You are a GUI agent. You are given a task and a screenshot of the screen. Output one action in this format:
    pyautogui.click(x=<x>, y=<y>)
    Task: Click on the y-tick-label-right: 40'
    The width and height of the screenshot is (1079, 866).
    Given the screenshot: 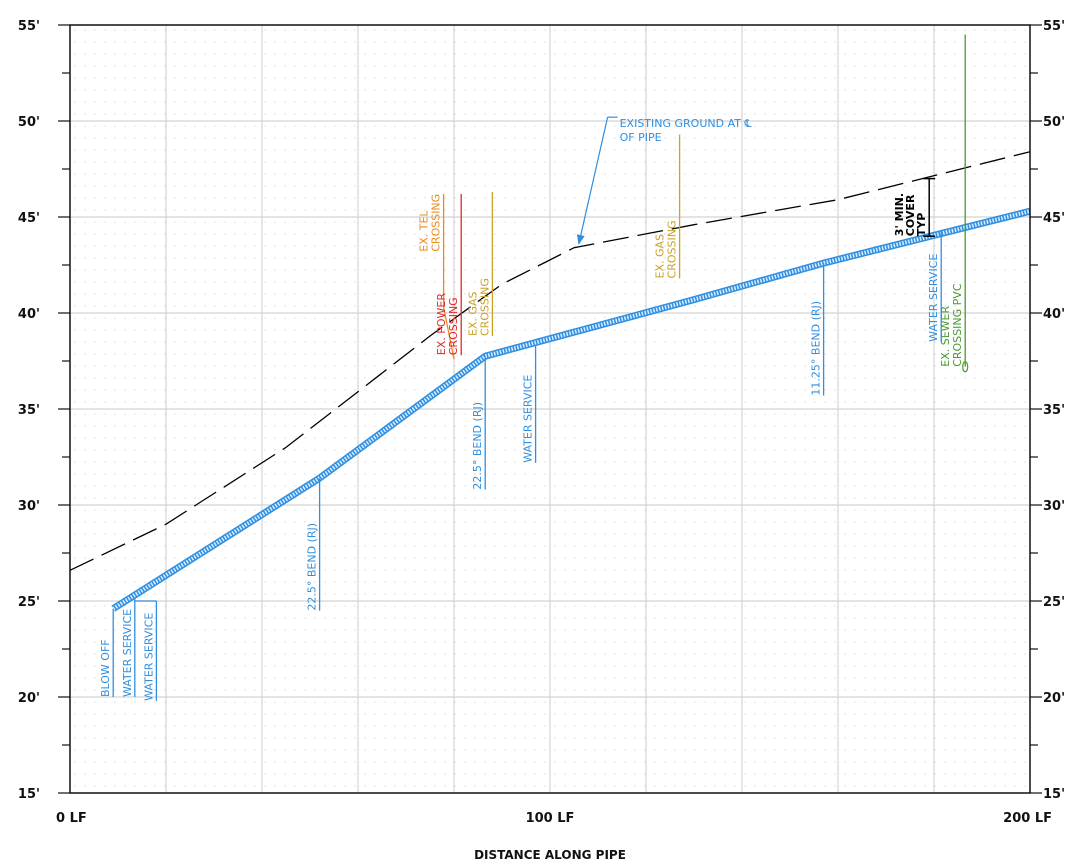 What is the action you would take?
    pyautogui.click(x=1054, y=314)
    